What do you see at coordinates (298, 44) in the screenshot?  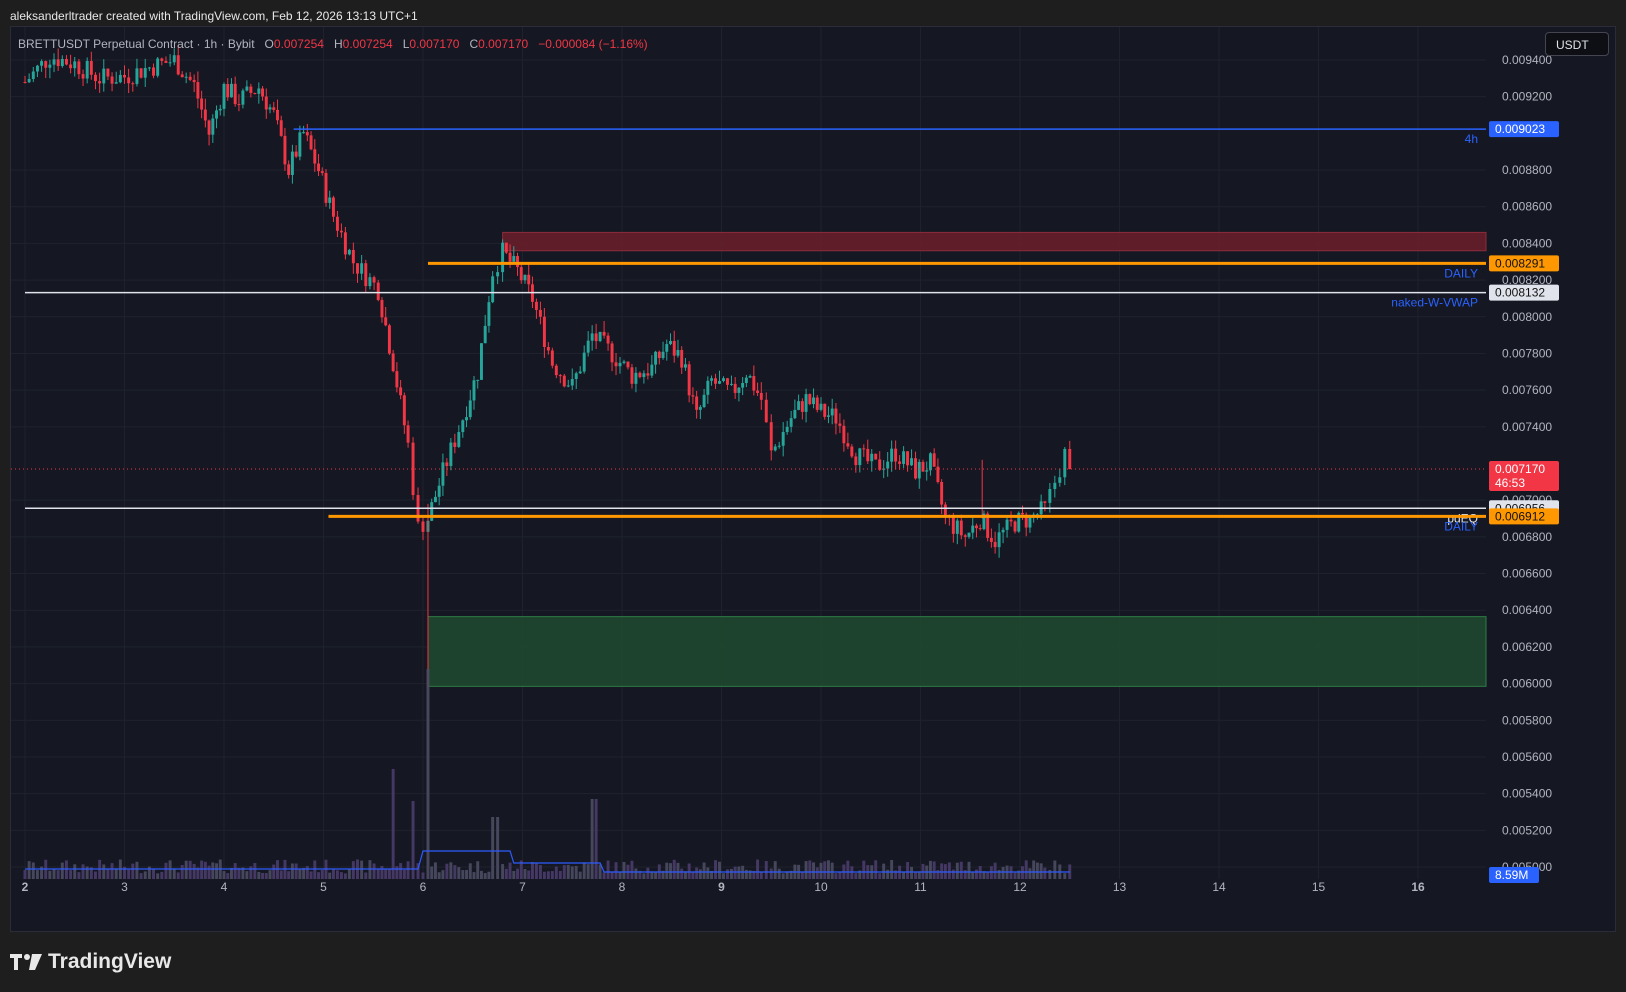 I see `legend-open-value: 0.007254` at bounding box center [298, 44].